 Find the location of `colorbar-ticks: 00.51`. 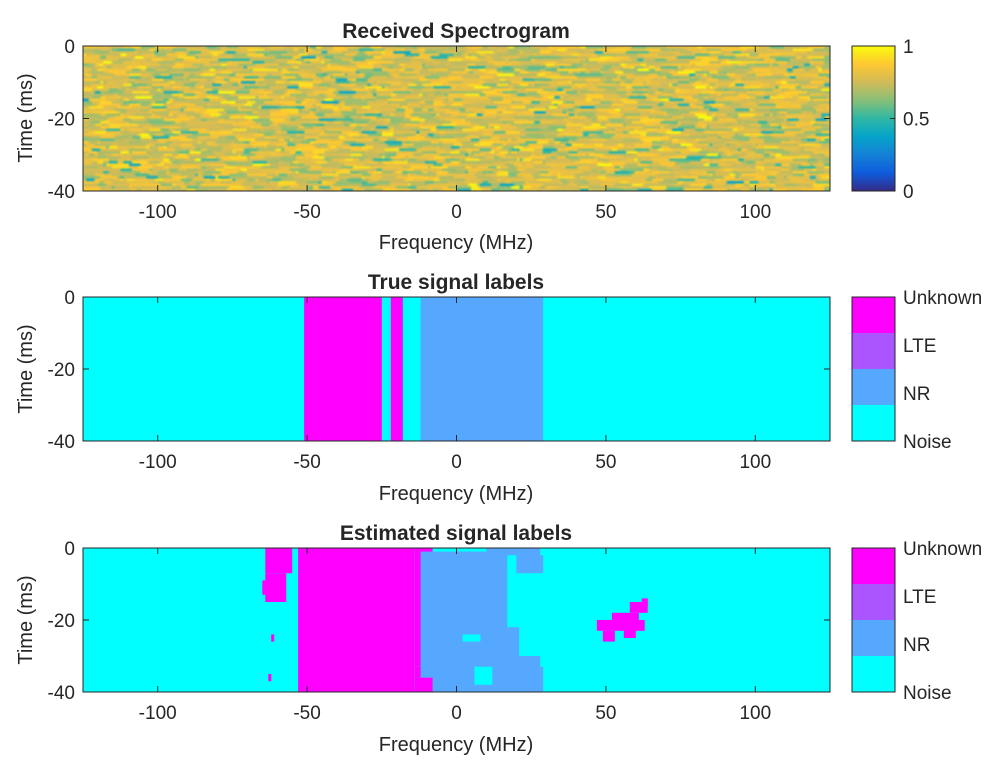

colorbar-ticks: 00.51 is located at coordinates (909, 120).